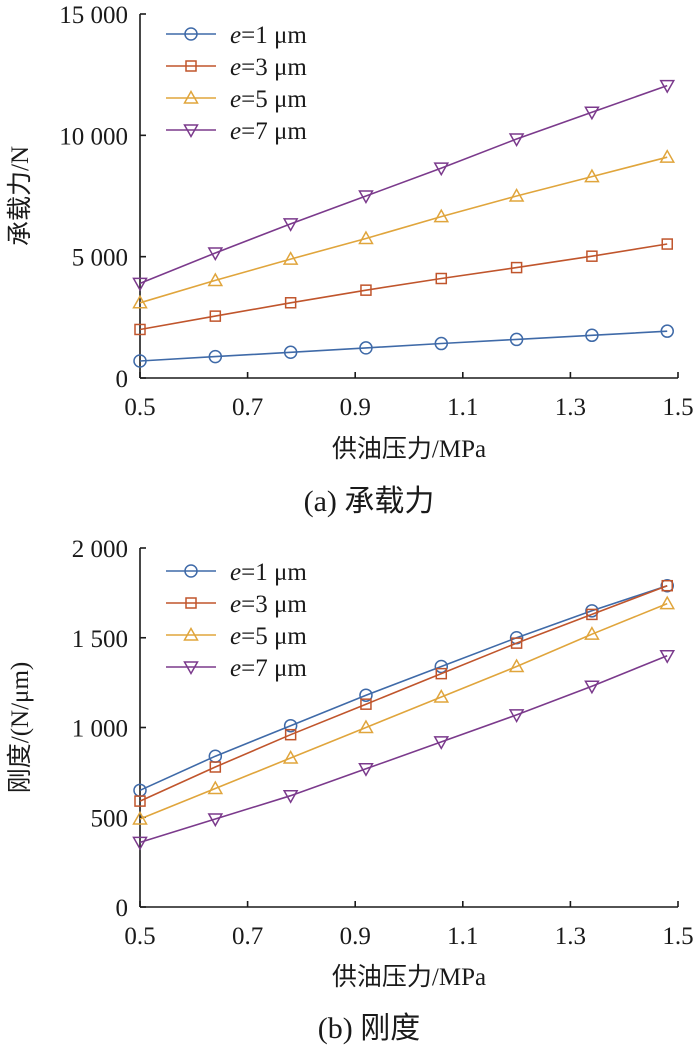 The width and height of the screenshot is (700, 1056). Describe the element at coordinates (462, 936) in the screenshot. I see `x-tick-label: 1.1` at that location.